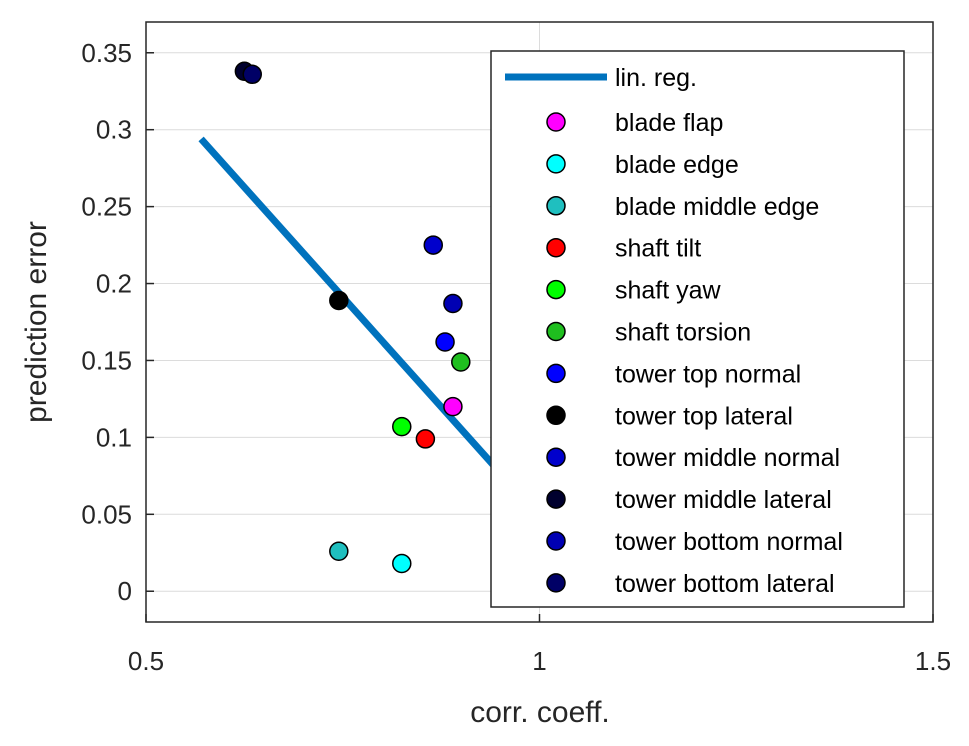 The width and height of the screenshot is (969, 746). What do you see at coordinates (933, 661) in the screenshot?
I see `x-tick-label: 1.5` at bounding box center [933, 661].